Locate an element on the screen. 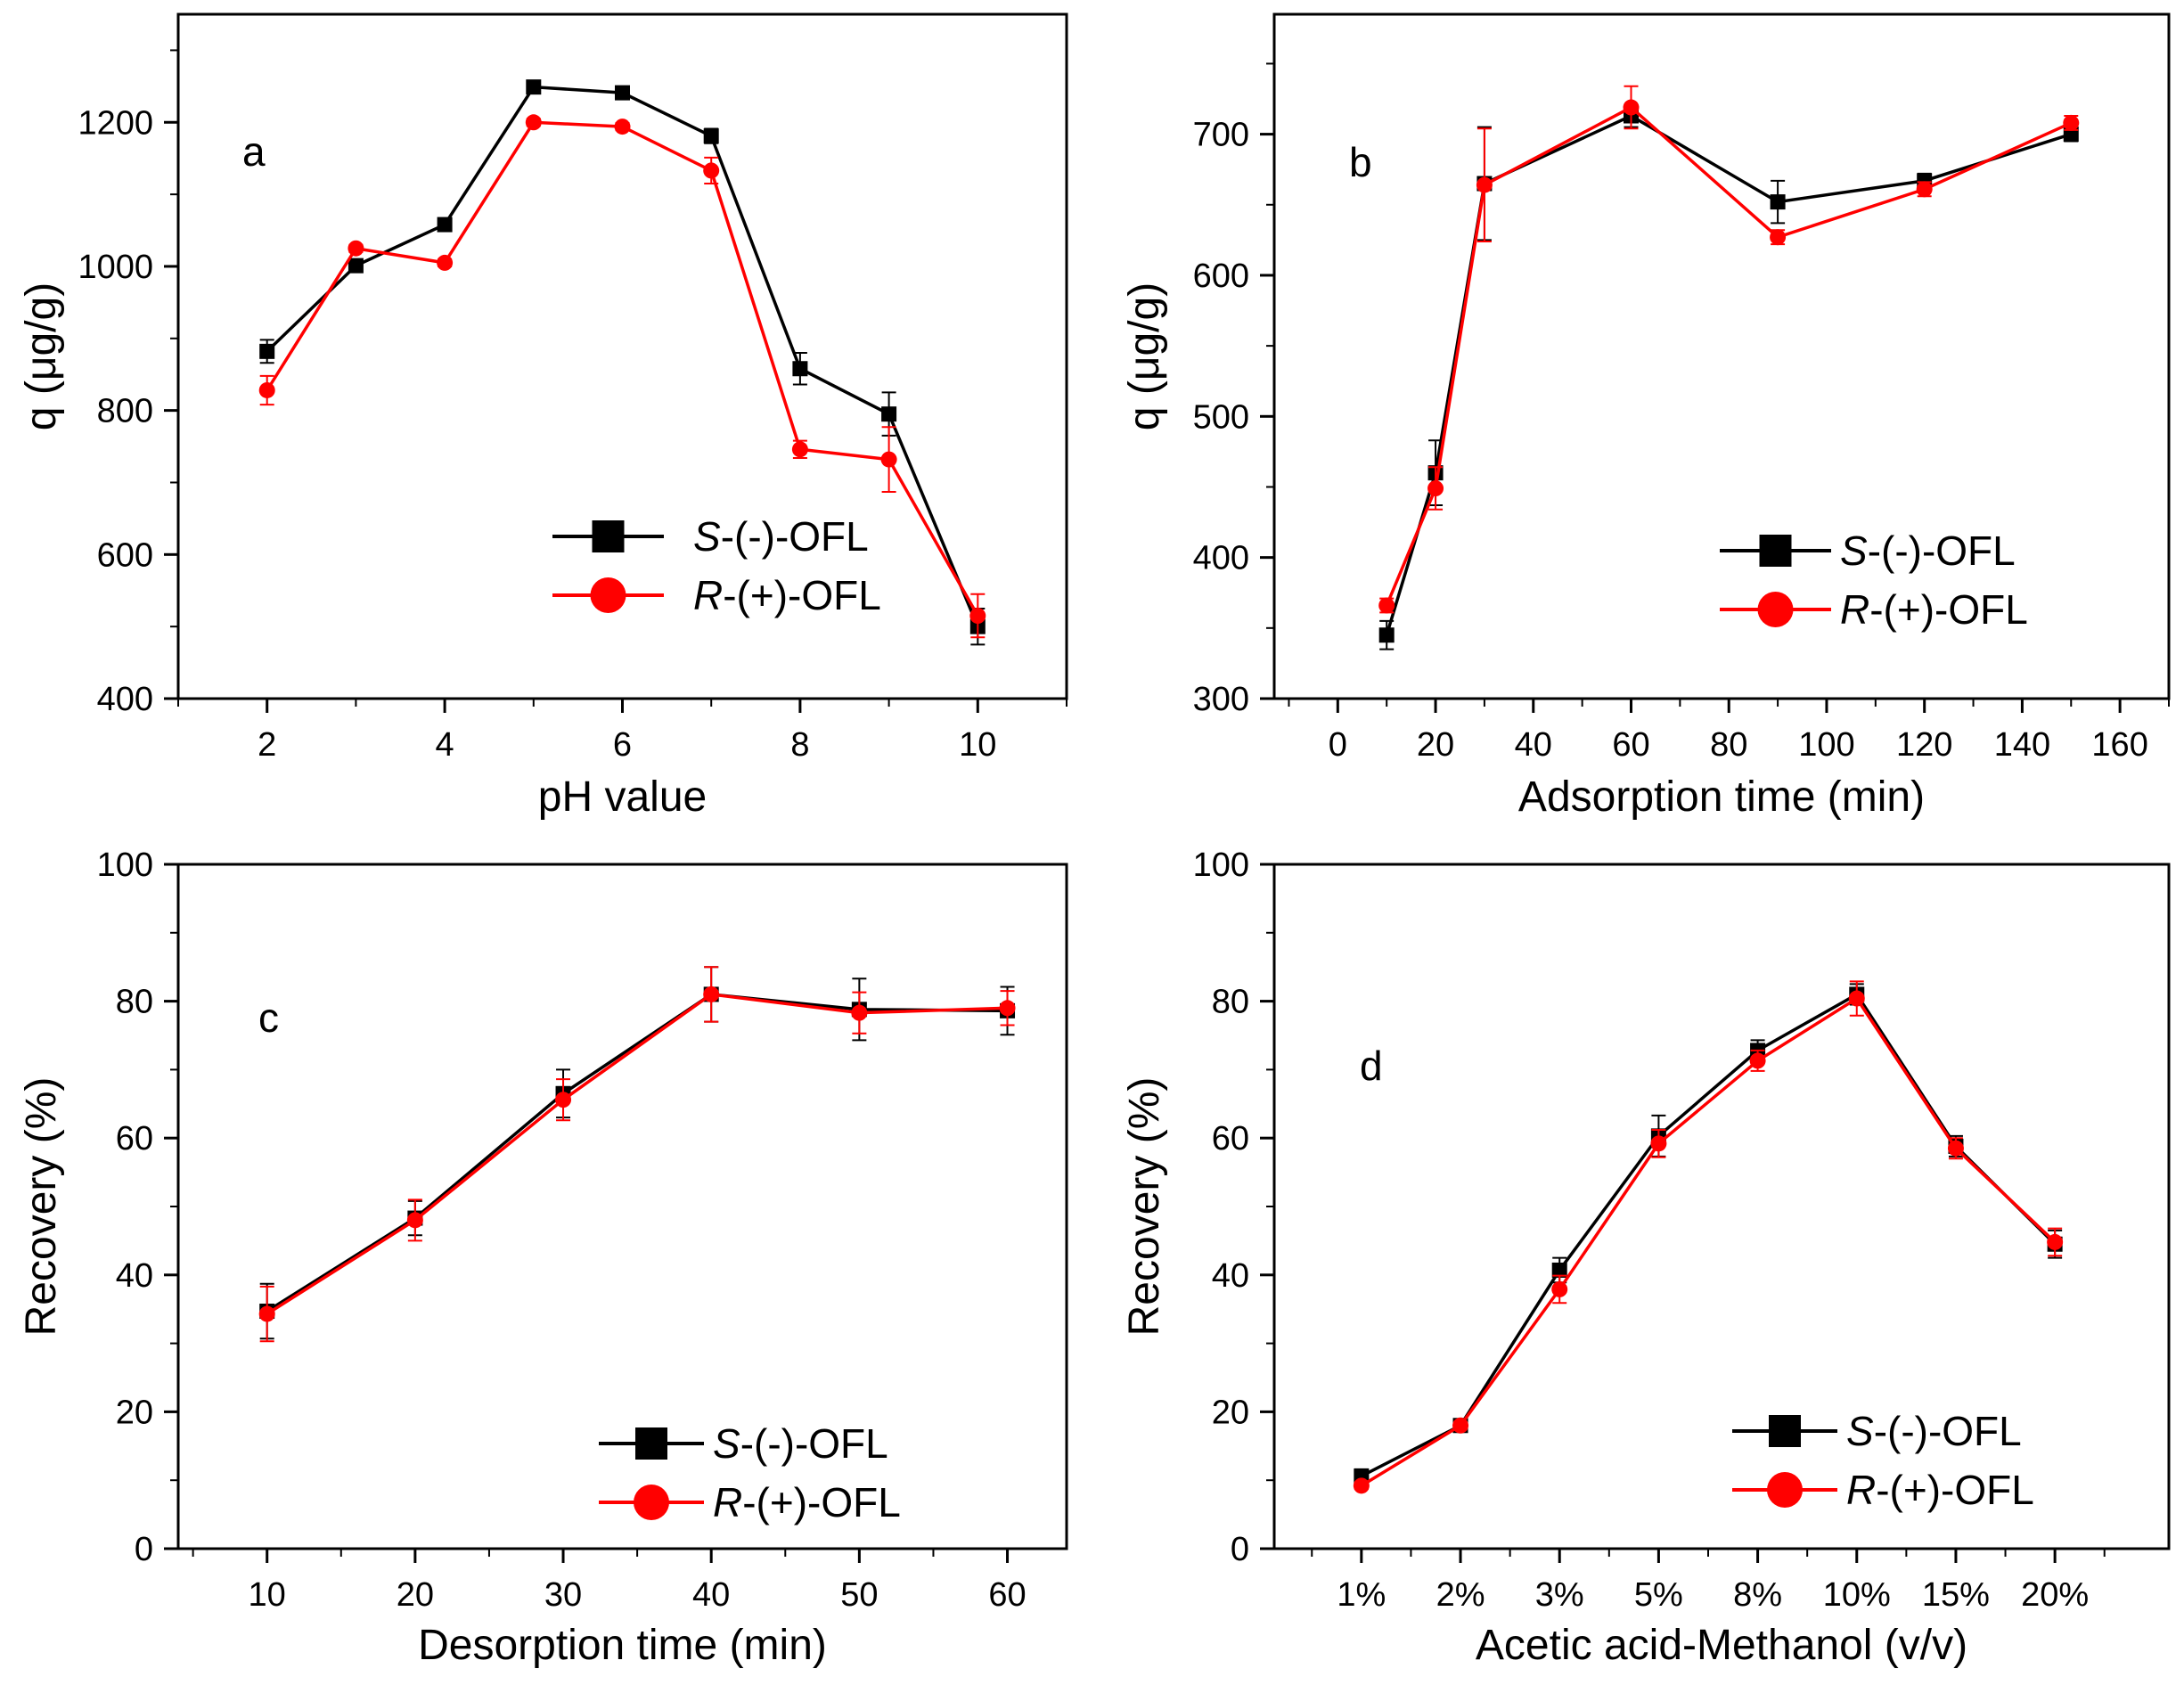 Image resolution: width=2184 pixels, height=1685 pixels. panel-label: b is located at coordinates (1360, 162).